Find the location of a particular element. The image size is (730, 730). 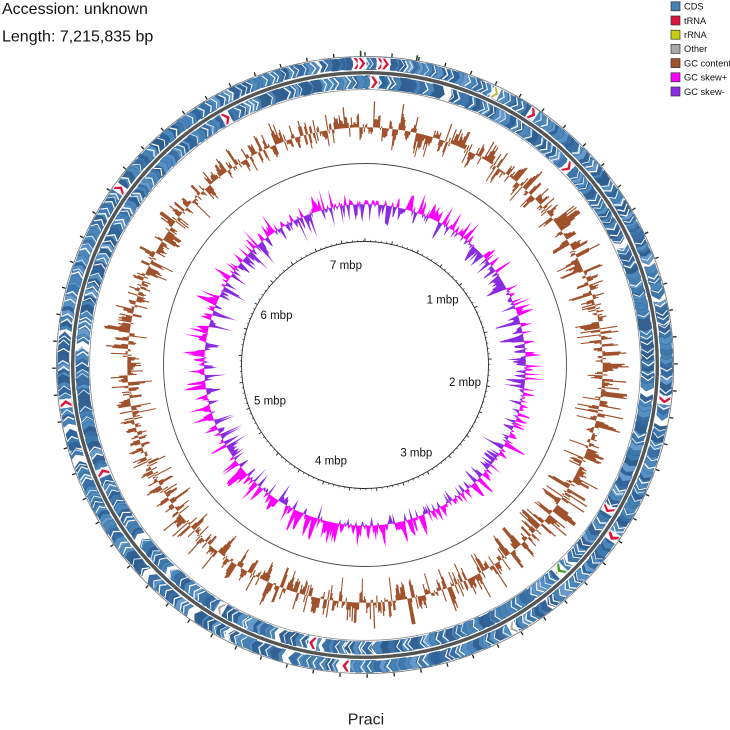

svg-text: Accession: unknown is located at coordinates (75, 9).